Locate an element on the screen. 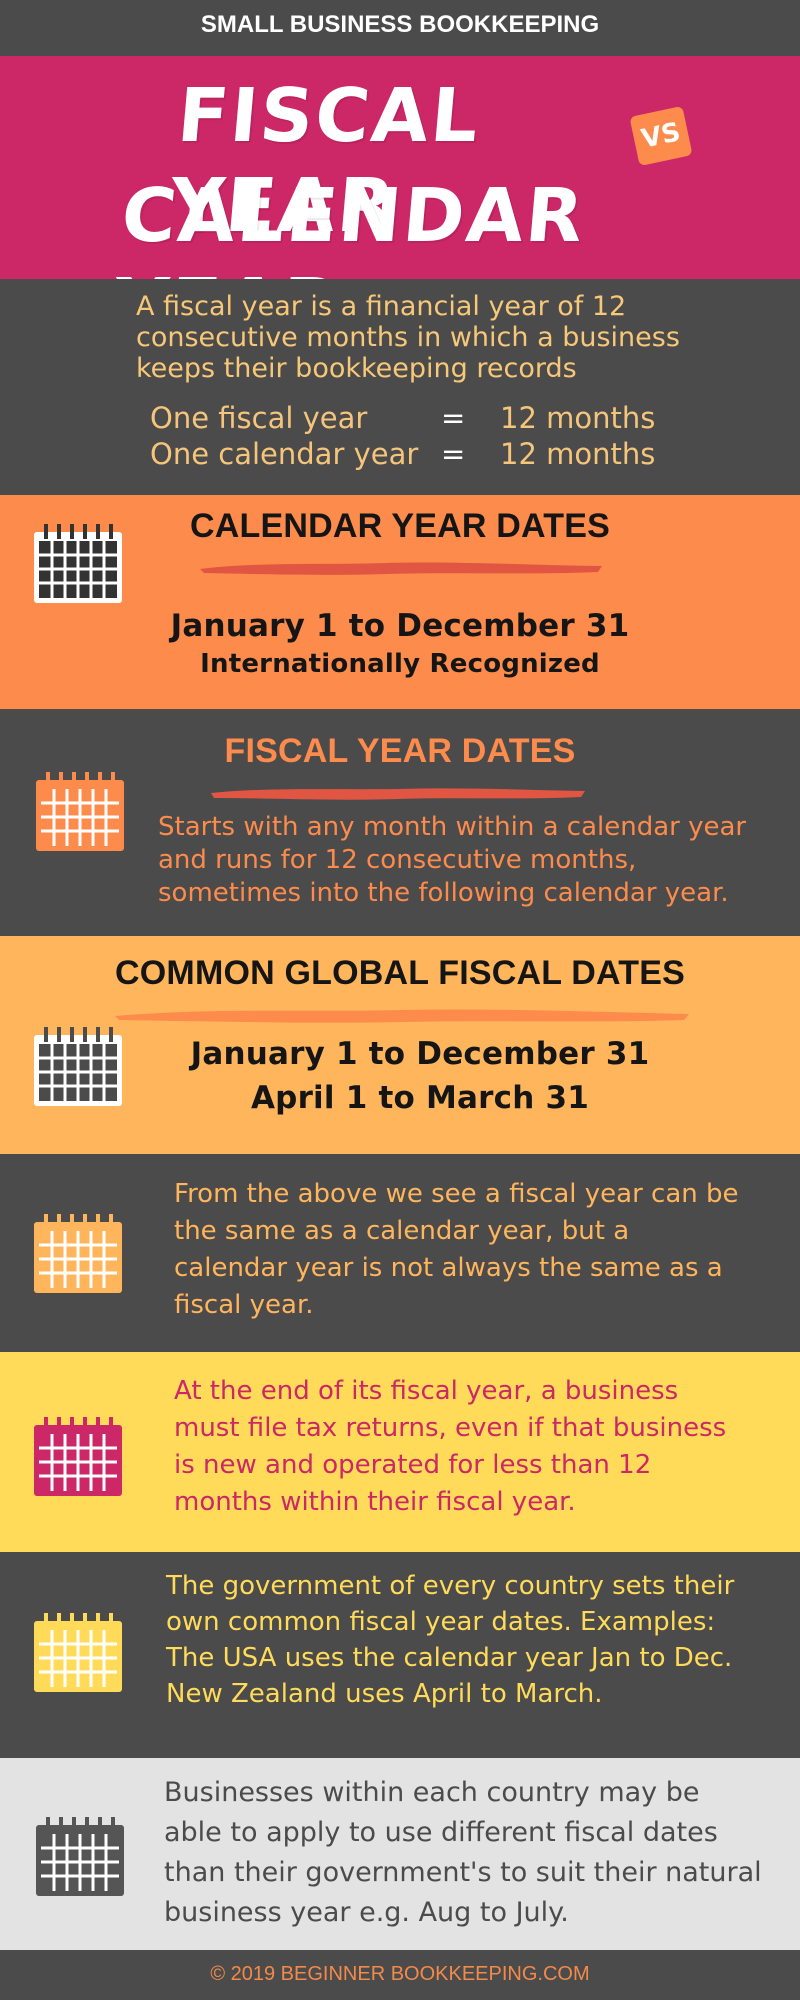 The height and width of the screenshot is (2000, 800). page-title-line-2: CALENDAR YEAR is located at coordinates (349, 226).